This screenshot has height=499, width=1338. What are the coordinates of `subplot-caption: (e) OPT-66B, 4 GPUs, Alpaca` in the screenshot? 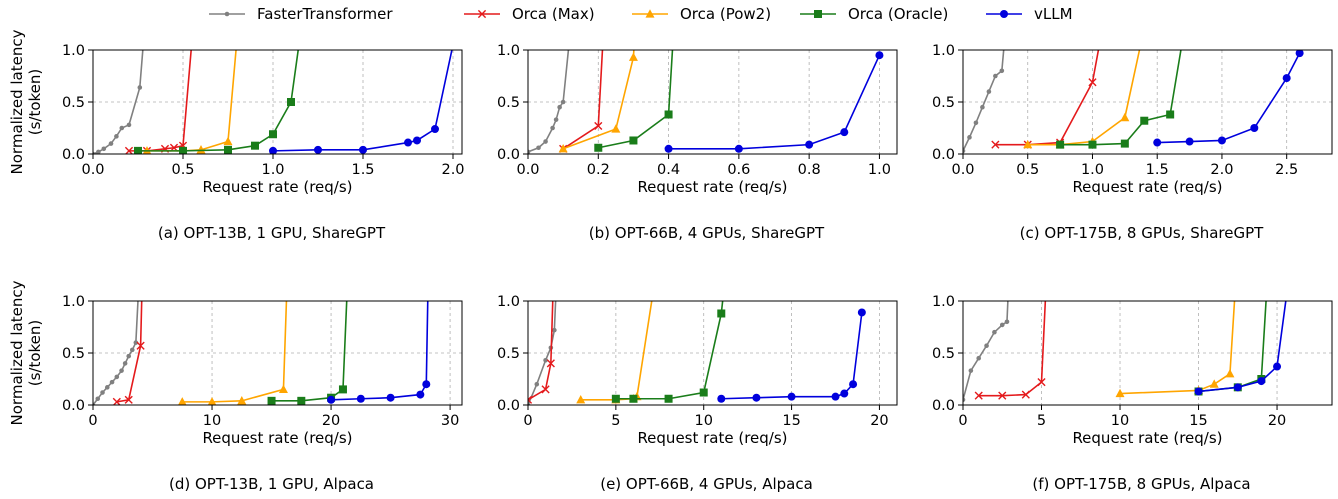 It's located at (706, 484).